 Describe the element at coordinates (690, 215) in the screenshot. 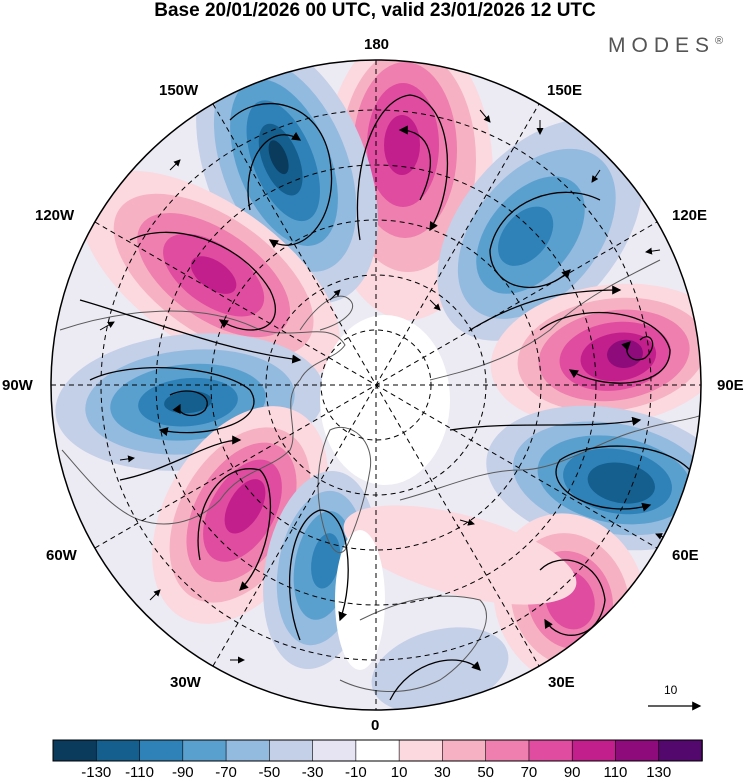

I see `lon-label-120e: 120E` at that location.